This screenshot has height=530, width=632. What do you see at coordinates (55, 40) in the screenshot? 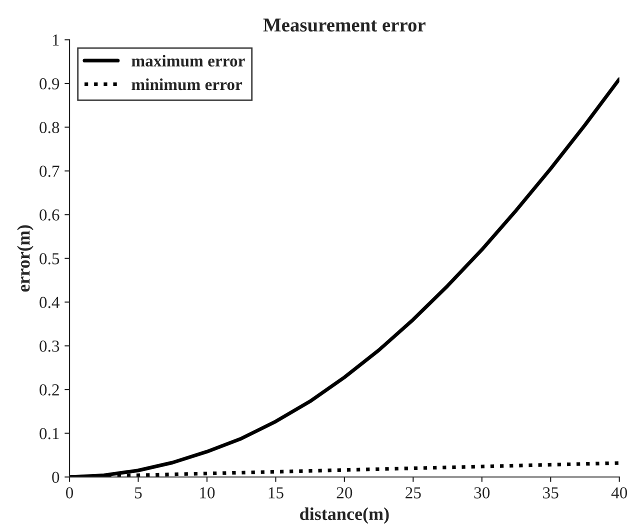
I see `y-tick-label: 1` at bounding box center [55, 40].